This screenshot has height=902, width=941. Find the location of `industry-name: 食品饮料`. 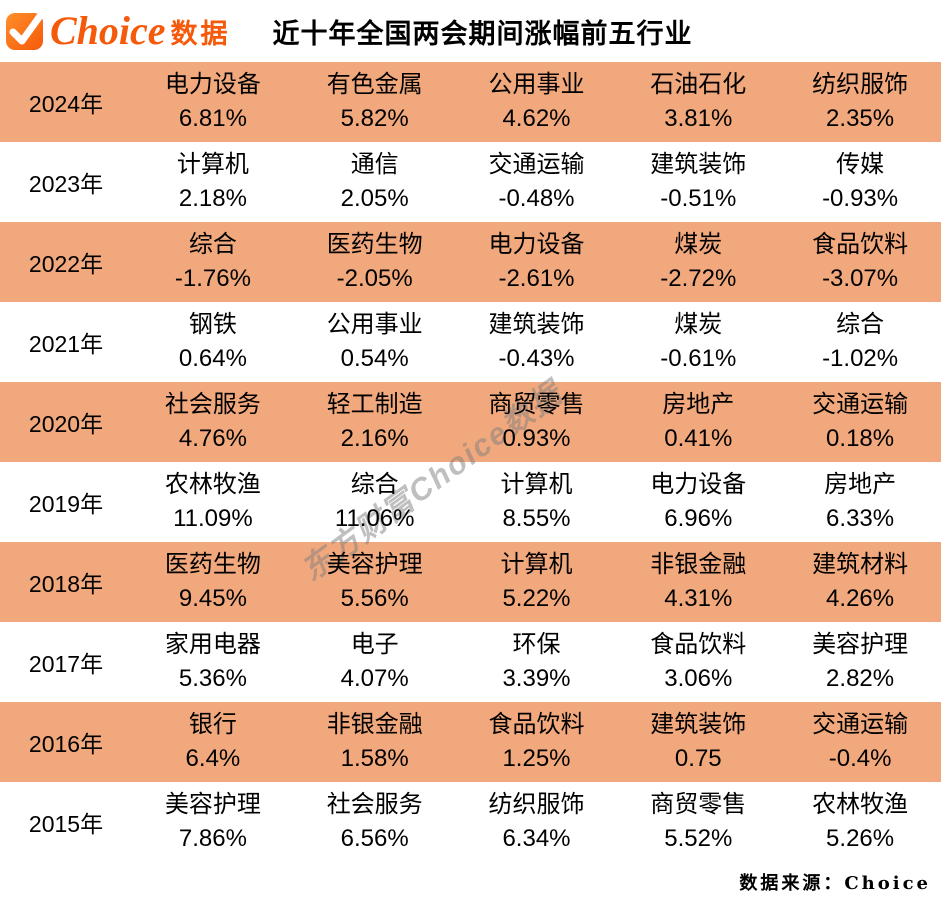

industry-name: 食品饮料 is located at coordinates (536, 725).